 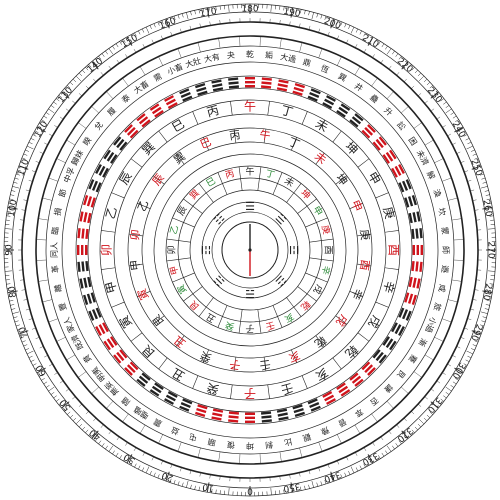 What do you see at coordinates (326, 270) in the screenshot?
I see `inner-mountain-label: 辛` at bounding box center [326, 270].